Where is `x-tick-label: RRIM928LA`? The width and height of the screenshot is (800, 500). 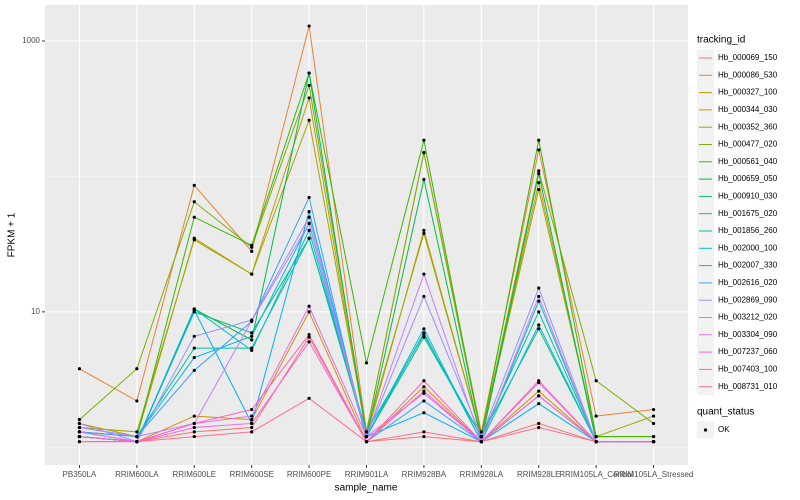 x-tick-label: RRIM928LA is located at coordinates (482, 474).